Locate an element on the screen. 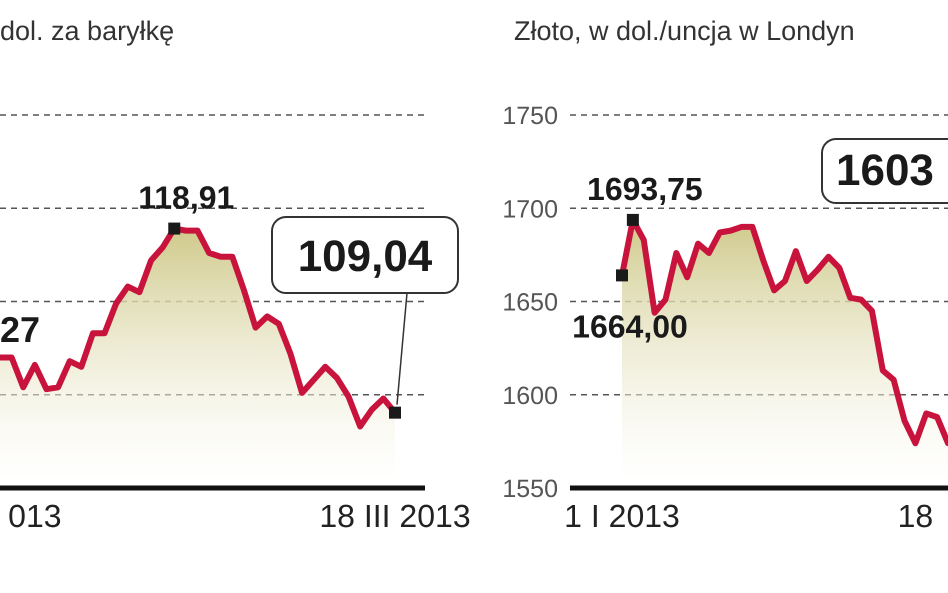 Image resolution: width=948 pixels, height=593 pixels. chart-title: dol. za baryłkę is located at coordinates (87, 31).